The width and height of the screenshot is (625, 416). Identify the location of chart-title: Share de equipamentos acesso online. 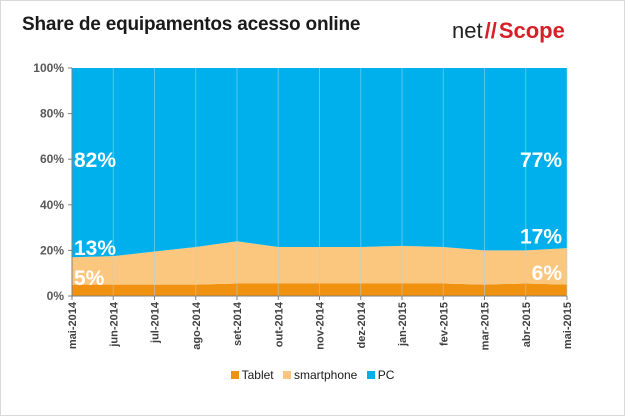
(191, 24).